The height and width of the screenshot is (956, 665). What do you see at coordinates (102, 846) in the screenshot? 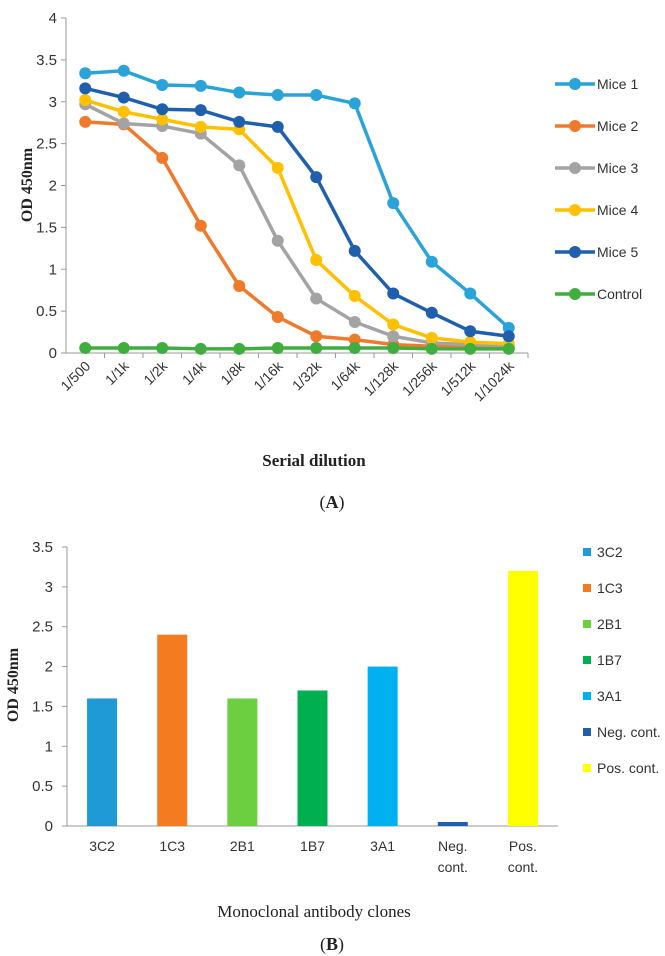
I see `x-tick-label-line: 3C2` at bounding box center [102, 846].